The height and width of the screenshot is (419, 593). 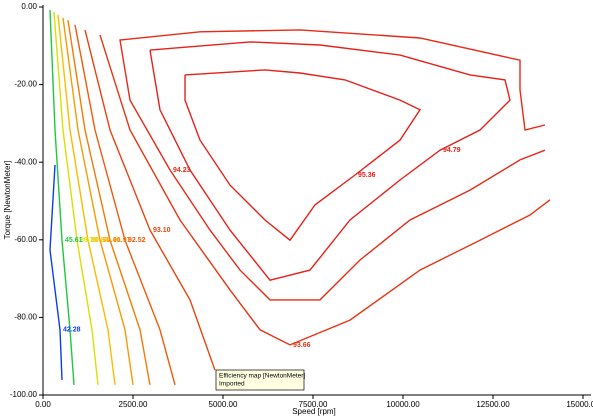 What do you see at coordinates (162, 230) in the screenshot?
I see `contour-label: 93.10` at bounding box center [162, 230].